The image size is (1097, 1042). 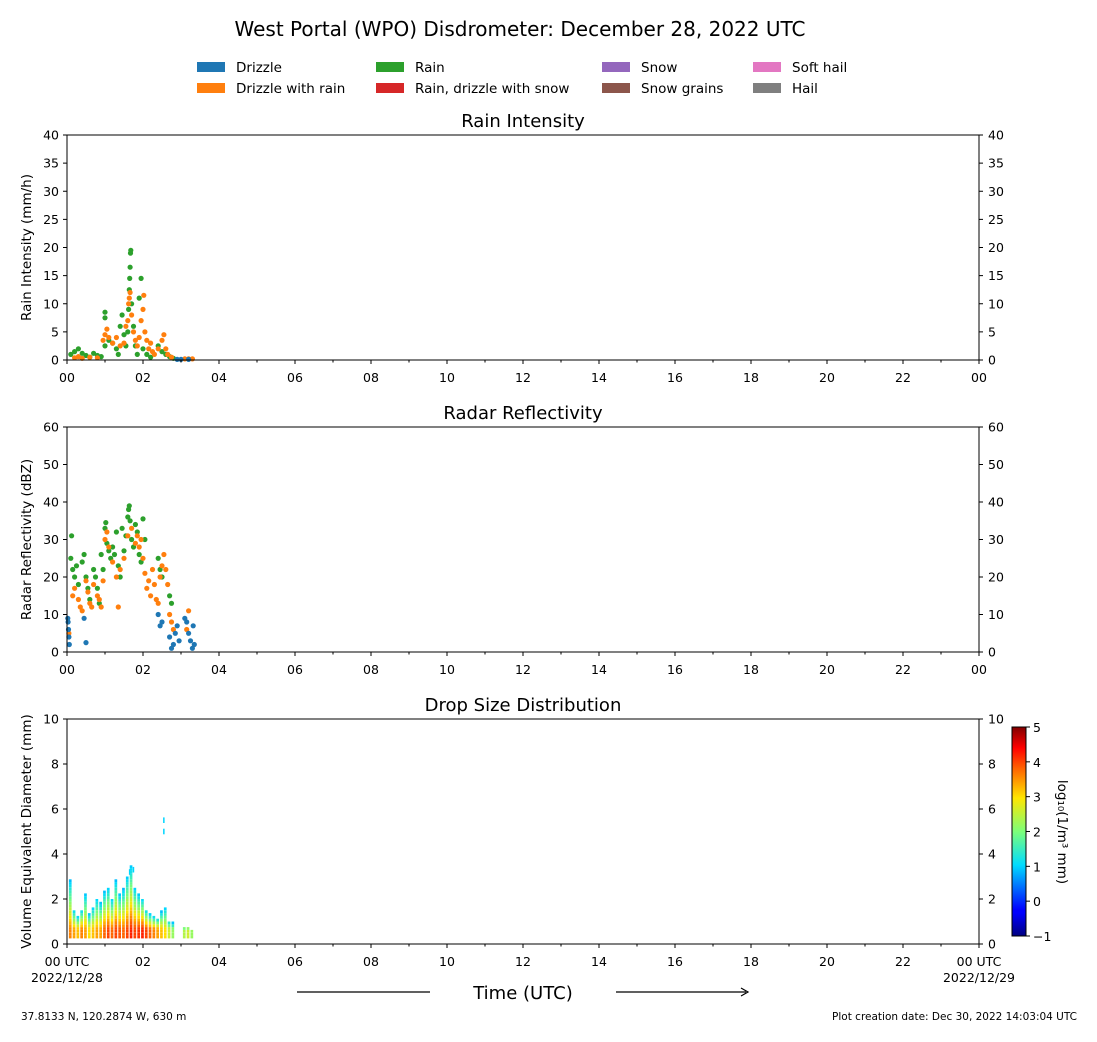 What do you see at coordinates (745, 992) in the screenshot?
I see `time-arrow-head` at bounding box center [745, 992].